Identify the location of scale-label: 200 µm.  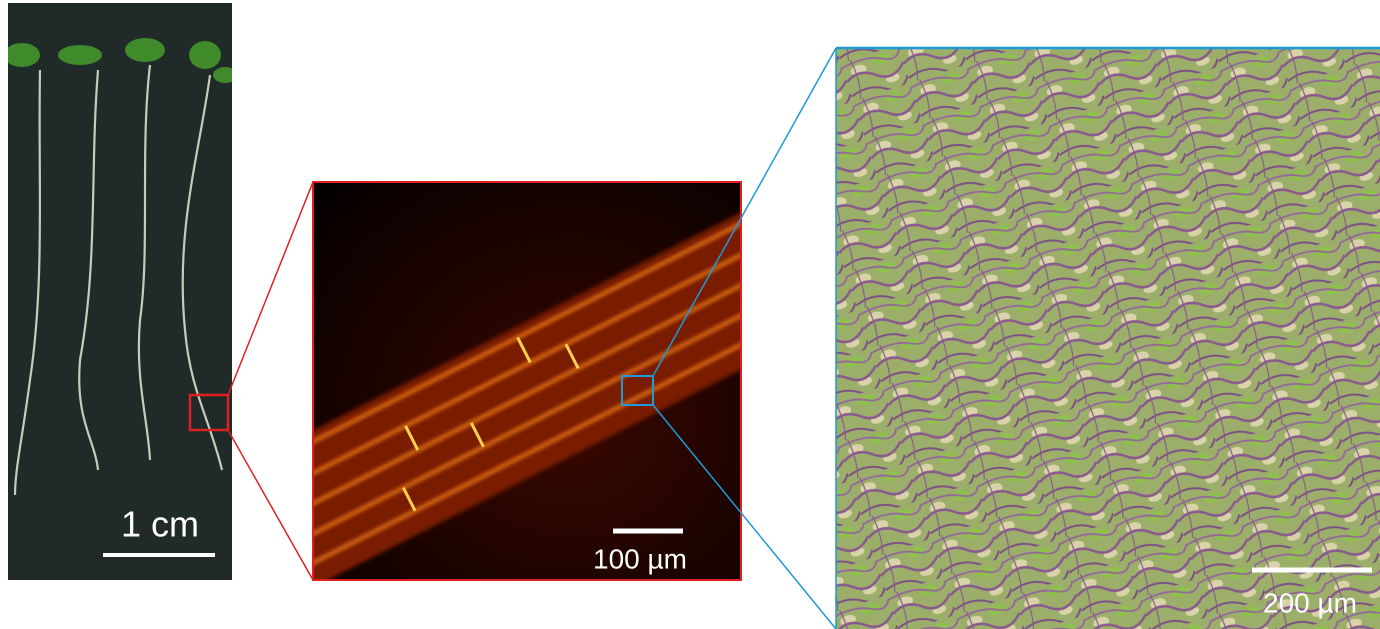
(1310, 602).